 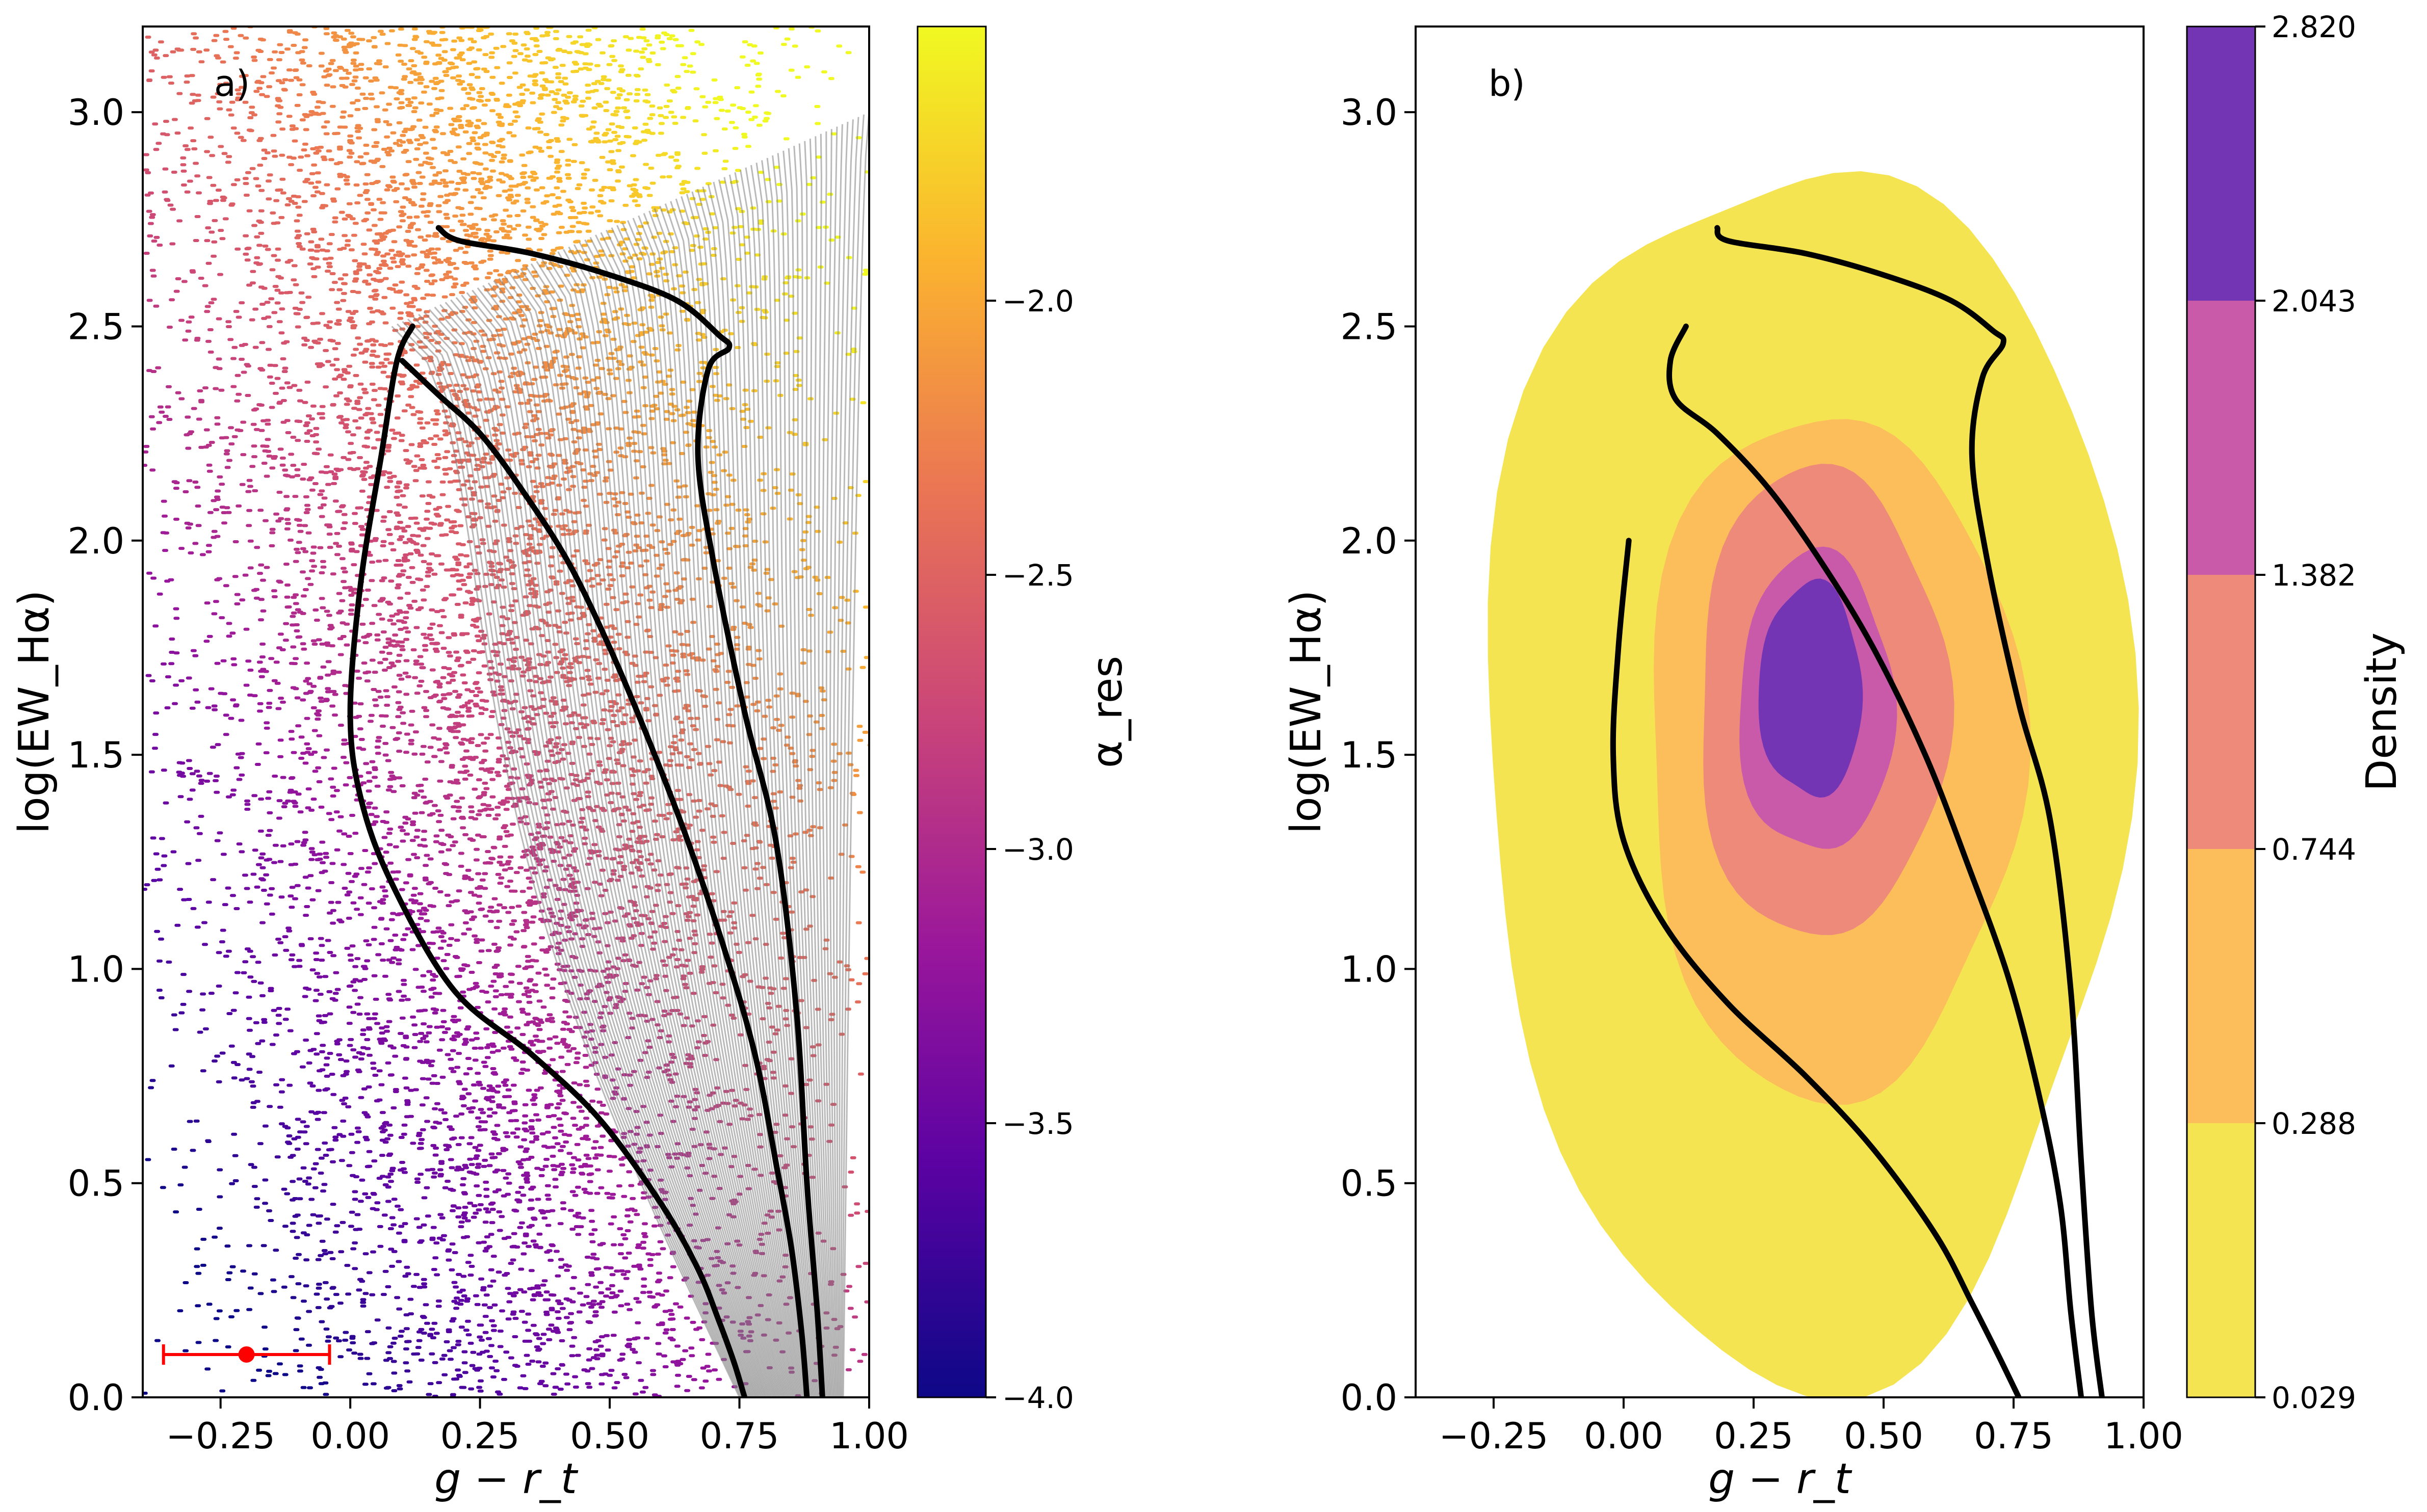 What do you see at coordinates (246, 1354) in the screenshot?
I see `panel-a-error-bar-point` at bounding box center [246, 1354].